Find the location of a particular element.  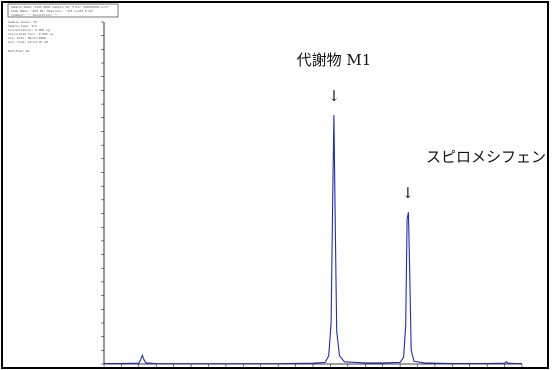

peak-label: 代謝物 M1 is located at coordinates (334, 60).